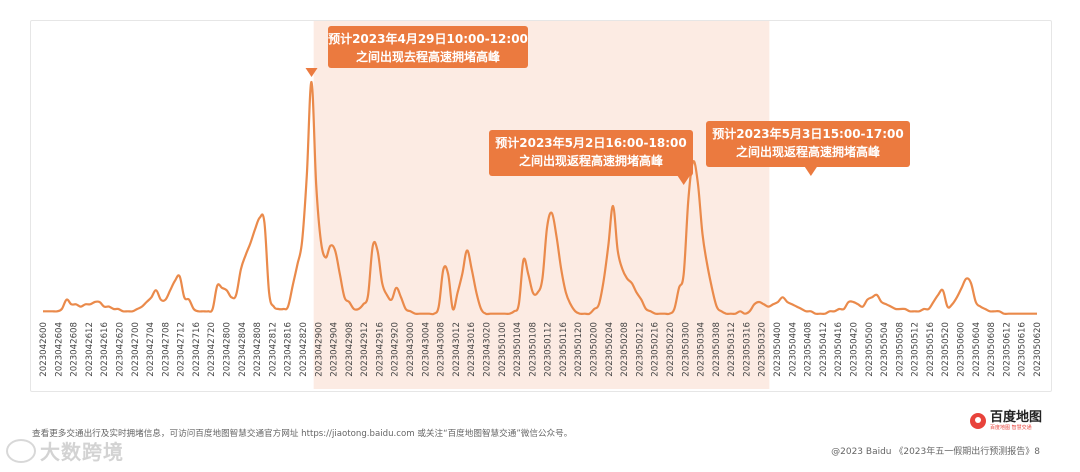 The image size is (1080, 472). Describe the element at coordinates (82, 452) in the screenshot. I see `watermark-text: 大数跨境` at that location.